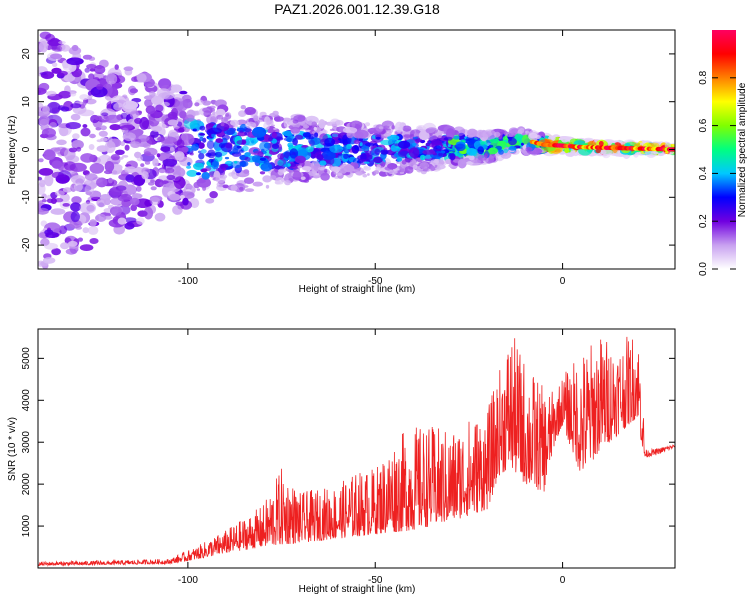 The width and height of the screenshot is (750, 600). What do you see at coordinates (12, 449) in the screenshot?
I see `bottom-y-label: SNR (10 * v/v)` at bounding box center [12, 449].